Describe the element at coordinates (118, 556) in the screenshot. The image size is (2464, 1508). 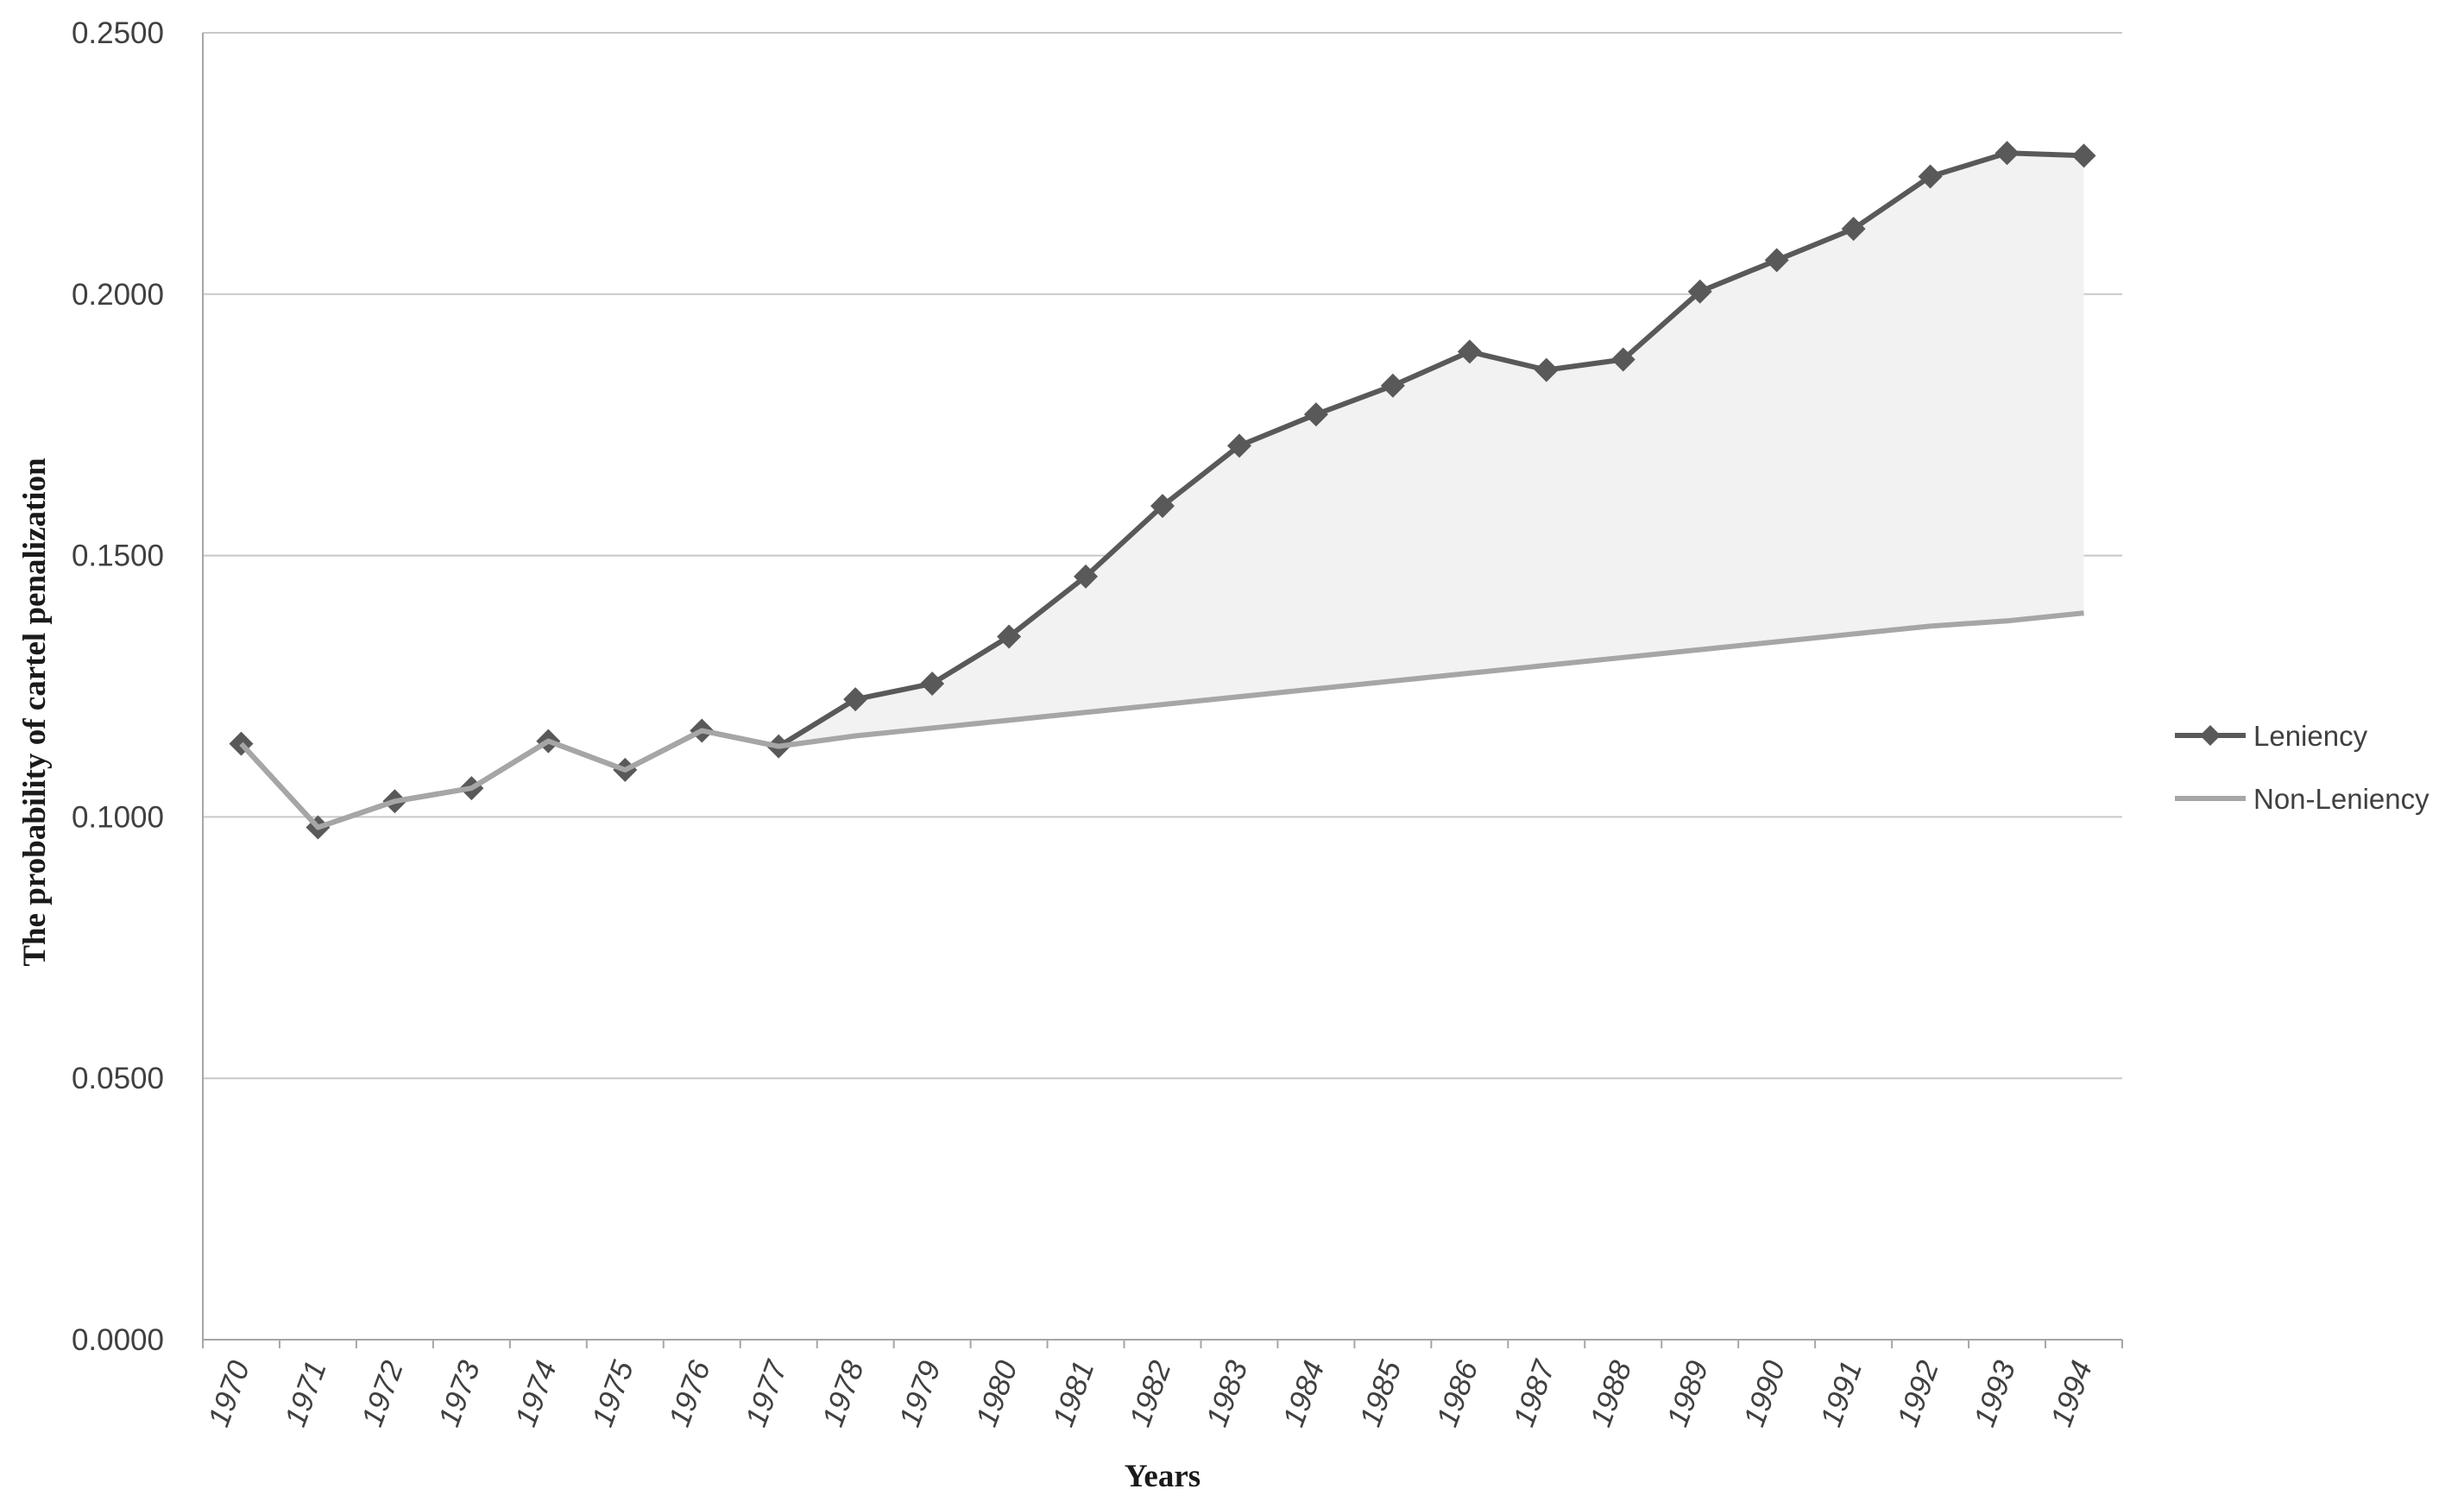
I see `y-tick-label: 0.1500` at that location.